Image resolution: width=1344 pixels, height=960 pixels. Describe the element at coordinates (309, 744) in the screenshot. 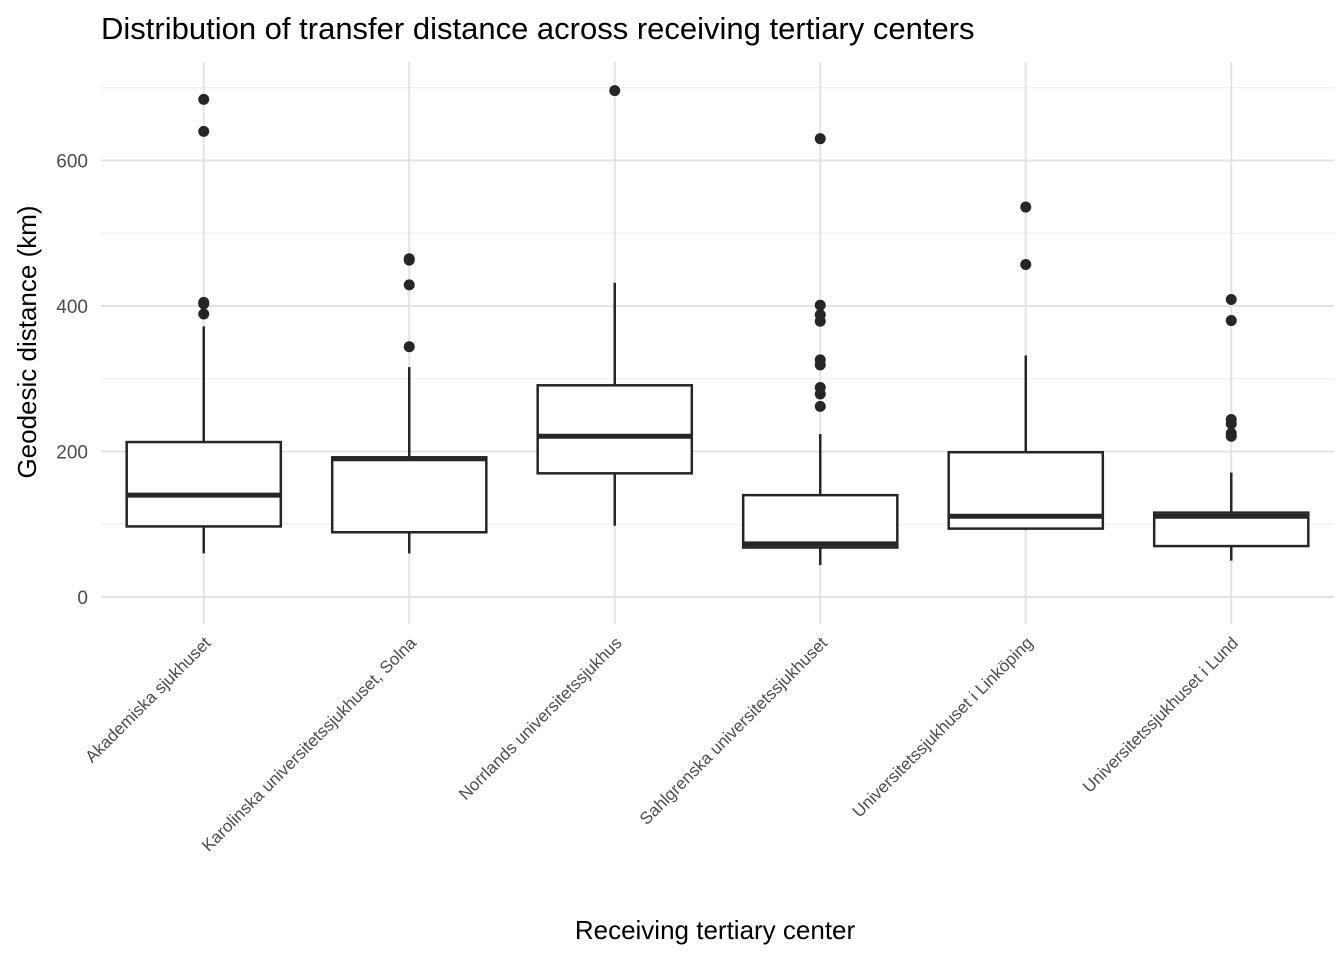

I see `x-tick-label: Karolinska universitetssjukhuset, Solna` at that location.